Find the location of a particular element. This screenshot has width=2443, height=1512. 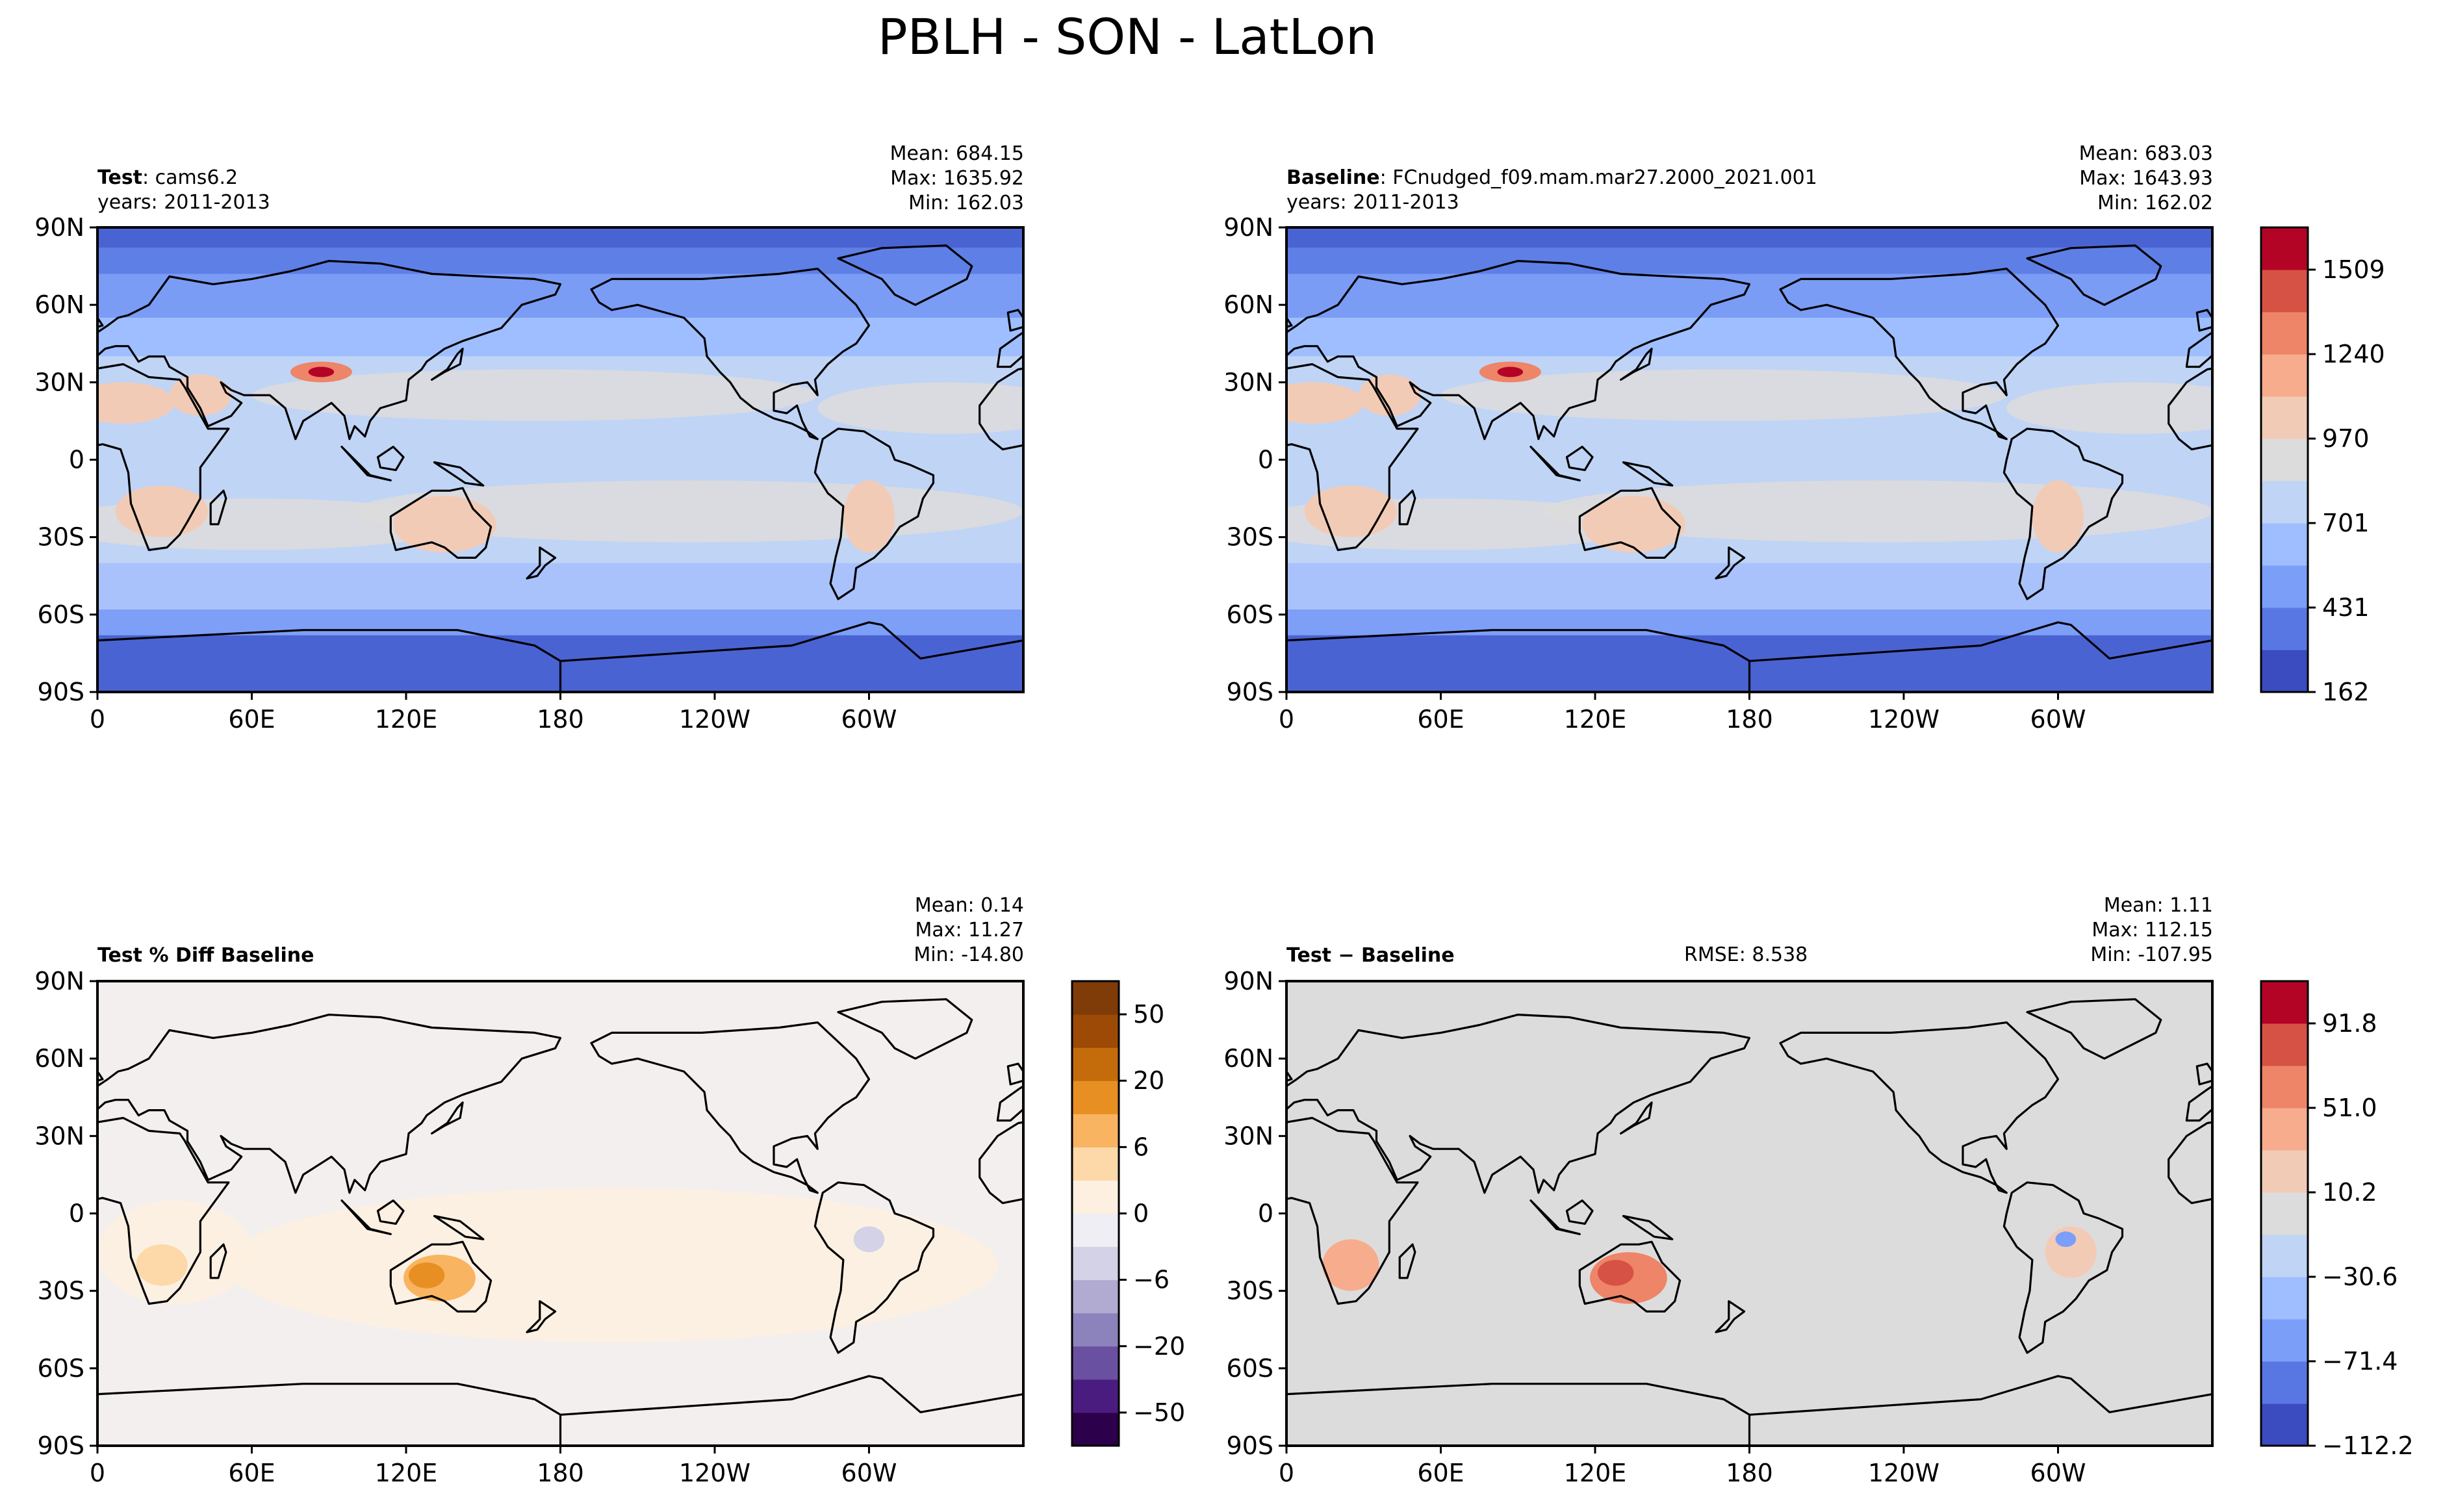

colorbar-tick-label: −71.4 is located at coordinates (2360, 1361).